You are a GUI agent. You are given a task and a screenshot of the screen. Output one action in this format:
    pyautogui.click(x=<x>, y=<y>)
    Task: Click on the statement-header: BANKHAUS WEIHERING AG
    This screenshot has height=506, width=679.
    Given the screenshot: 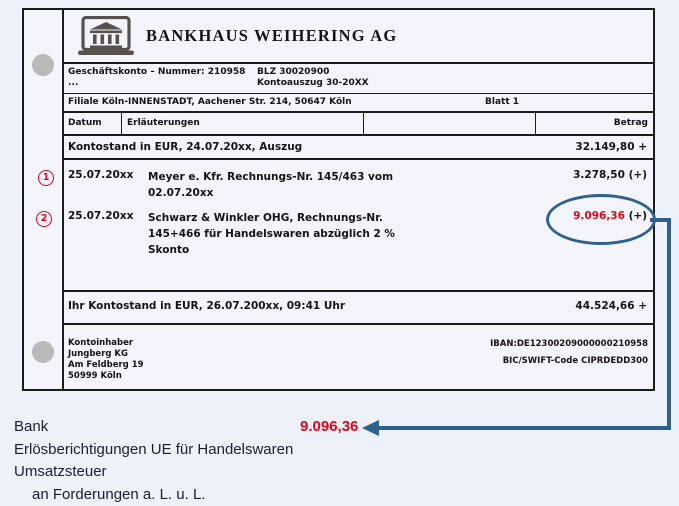 What is the action you would take?
    pyautogui.click(x=358, y=37)
    